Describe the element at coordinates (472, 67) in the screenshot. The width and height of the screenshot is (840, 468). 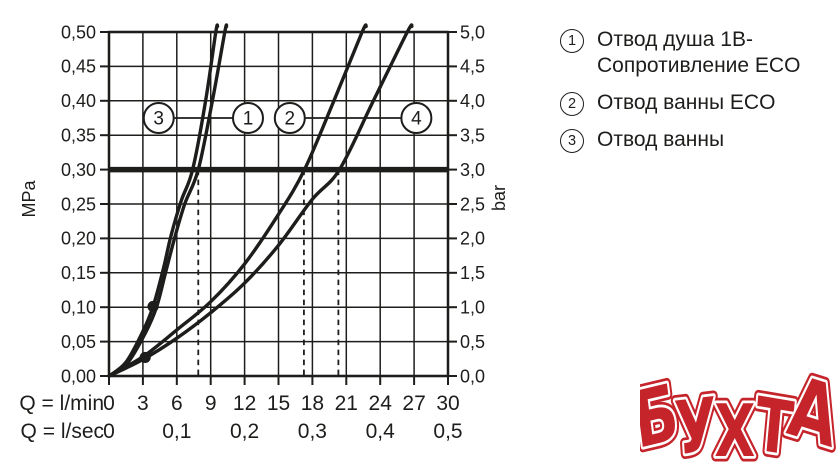
I see `svg-text: 4,5` at that location.